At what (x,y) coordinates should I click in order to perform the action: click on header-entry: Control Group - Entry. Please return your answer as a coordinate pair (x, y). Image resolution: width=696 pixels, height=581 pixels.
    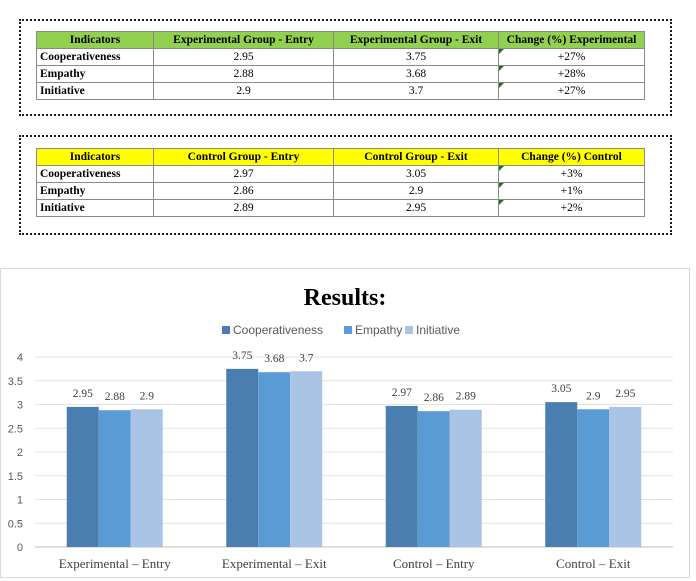
    Looking at the image, I should click on (243, 157).